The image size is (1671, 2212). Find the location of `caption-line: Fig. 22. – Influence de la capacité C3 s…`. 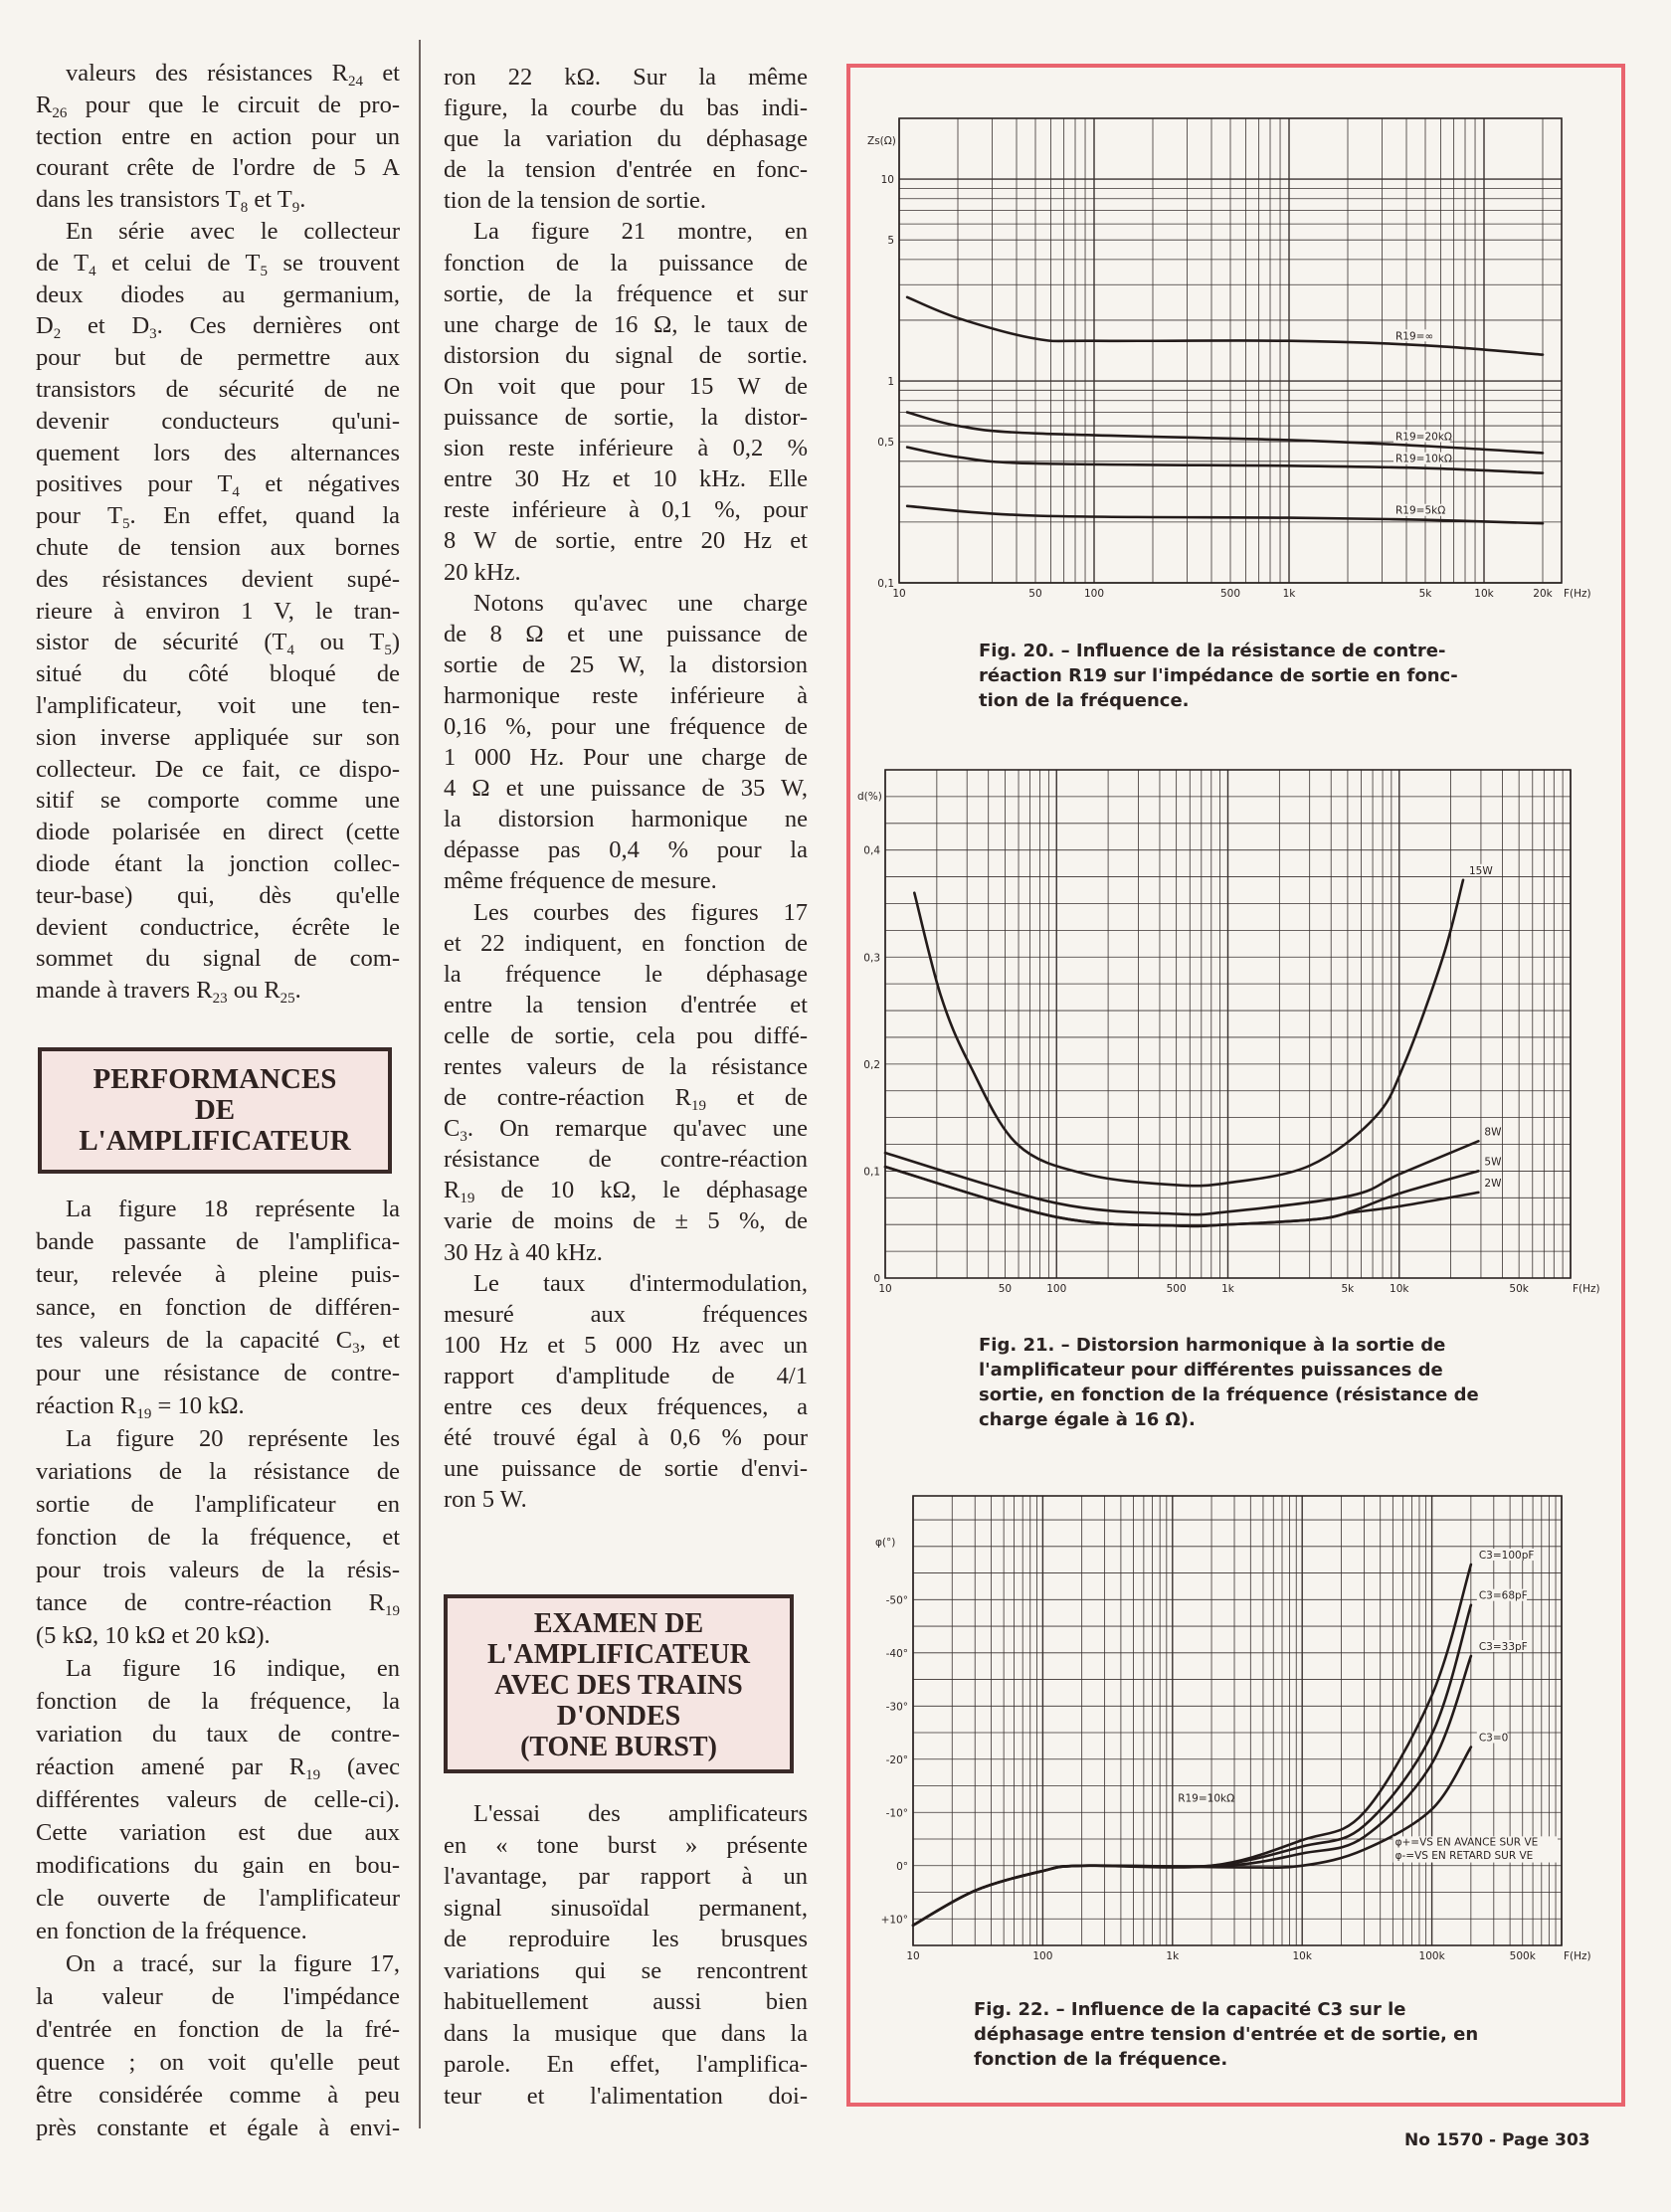

caption-line: Fig. 22. – Influence de la capacité C3 s… is located at coordinates (1190, 2009).